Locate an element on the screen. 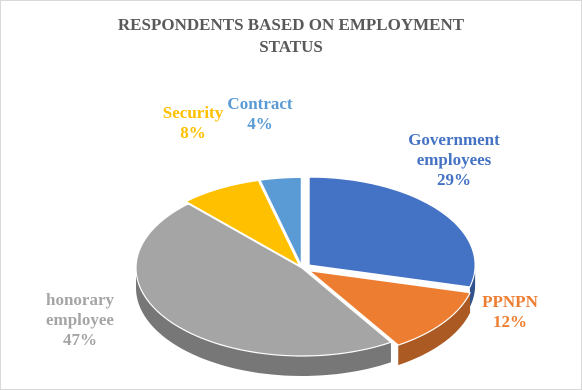 Image resolution: width=582 pixels, height=390 pixels. pie-label-text-1-0: PPNPN is located at coordinates (510, 301).